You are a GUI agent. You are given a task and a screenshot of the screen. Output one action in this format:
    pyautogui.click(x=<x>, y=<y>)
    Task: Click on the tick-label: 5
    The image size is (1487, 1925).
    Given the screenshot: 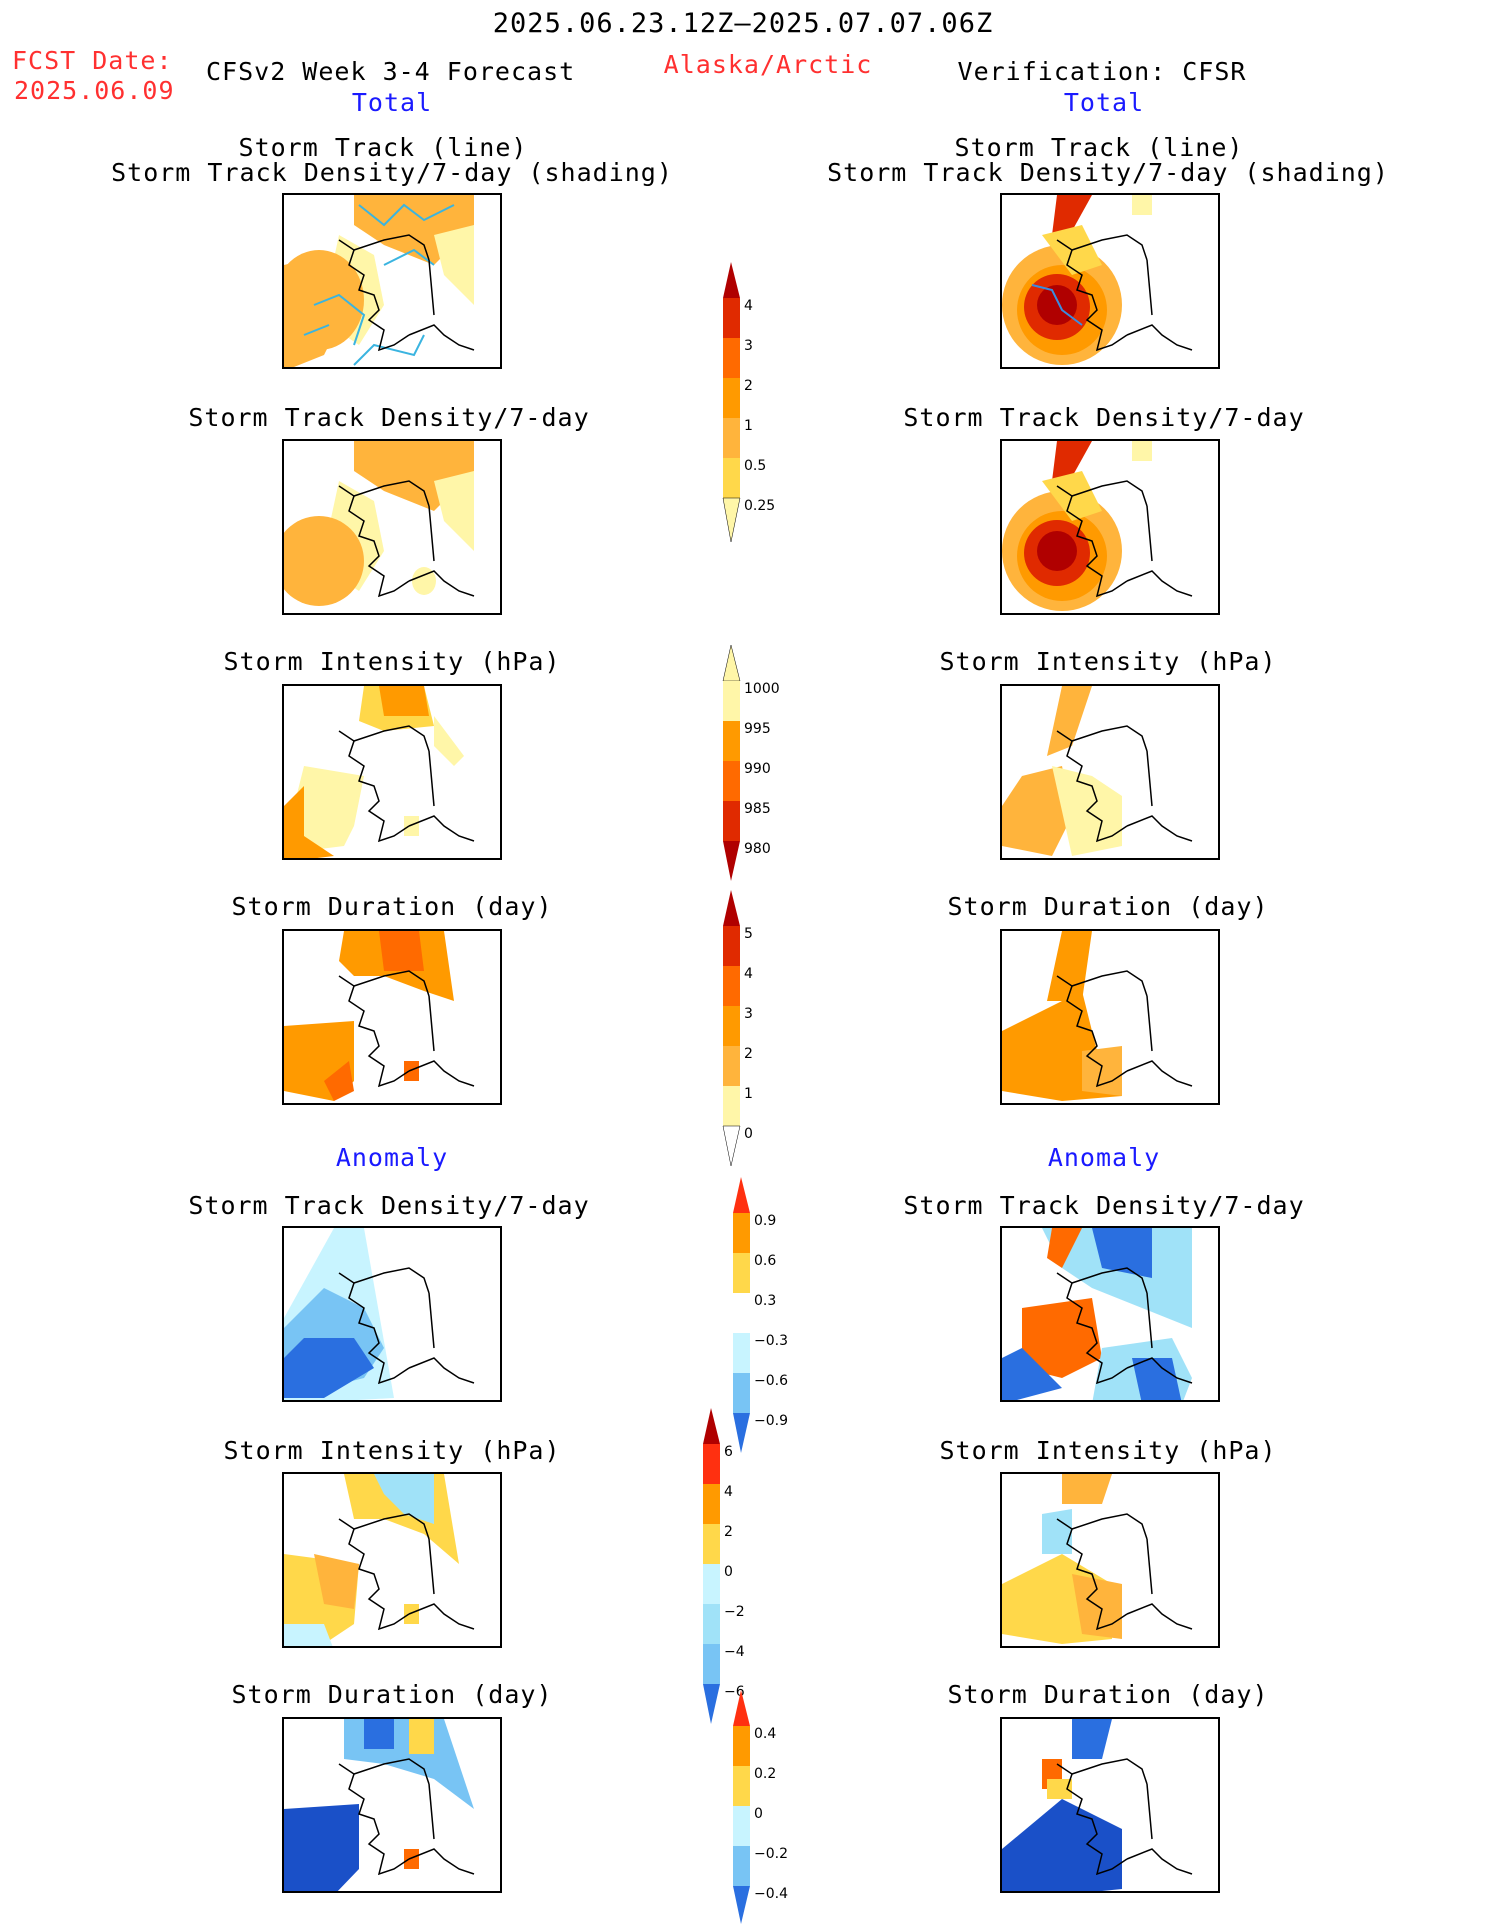 What is the action you would take?
    pyautogui.click(x=748, y=934)
    